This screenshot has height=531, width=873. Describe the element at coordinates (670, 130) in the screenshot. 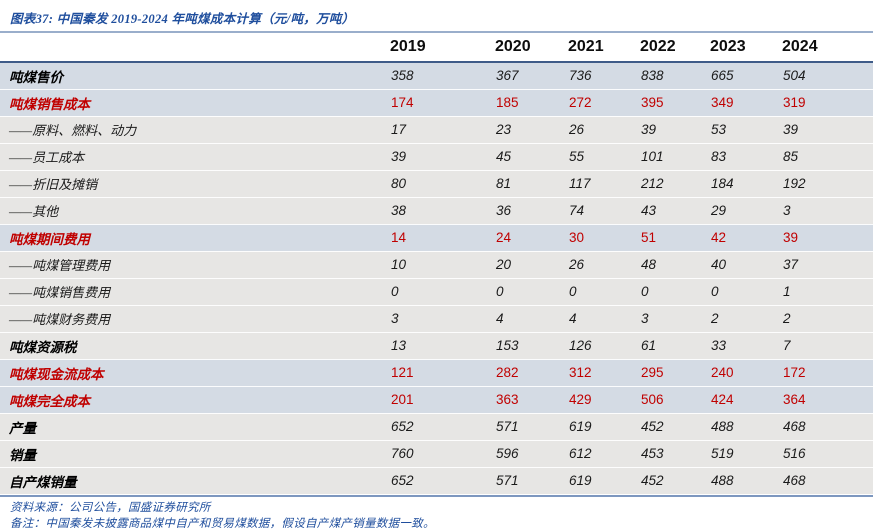

I see `cell-value: 39` at that location.